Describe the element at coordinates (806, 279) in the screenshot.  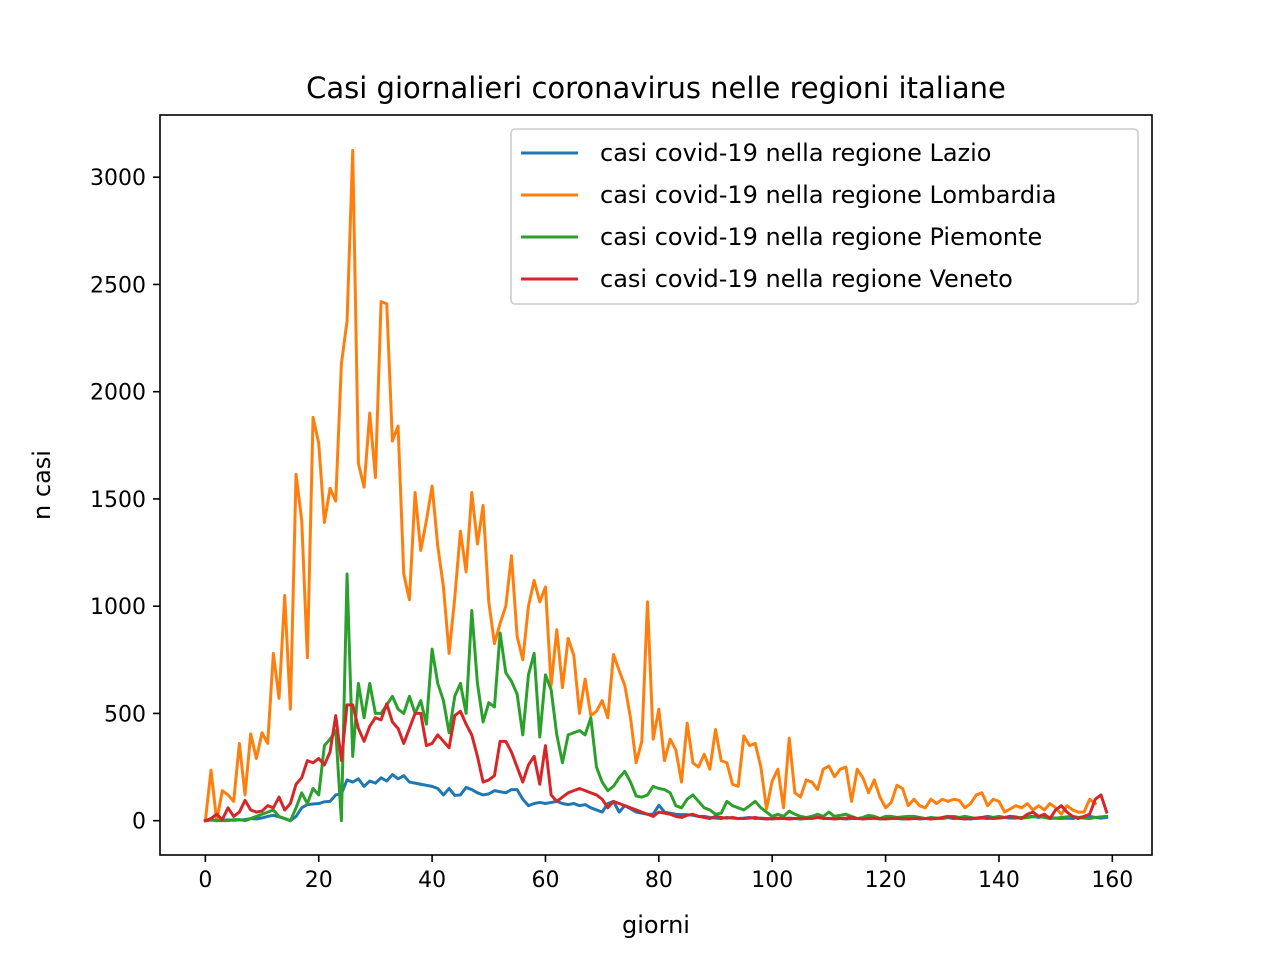
I see `legend-label-4: casi covid-19 nella regione Veneto` at that location.